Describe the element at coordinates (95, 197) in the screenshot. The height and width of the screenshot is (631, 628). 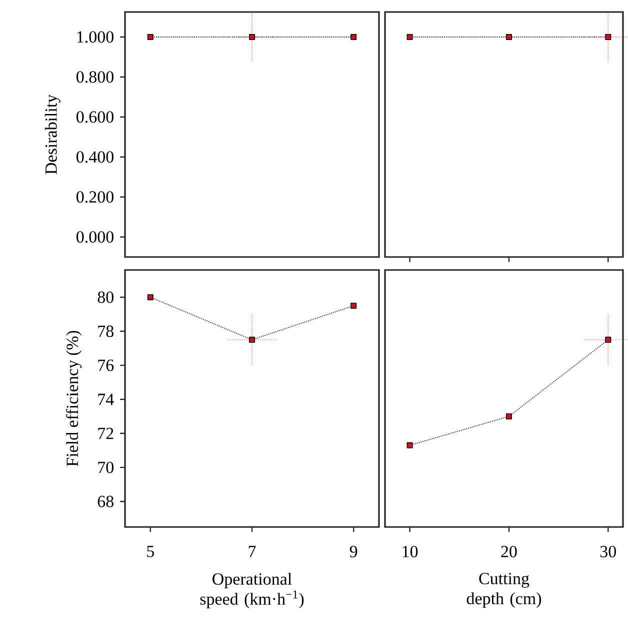
I see `y-tick-label: 0.200` at that location.